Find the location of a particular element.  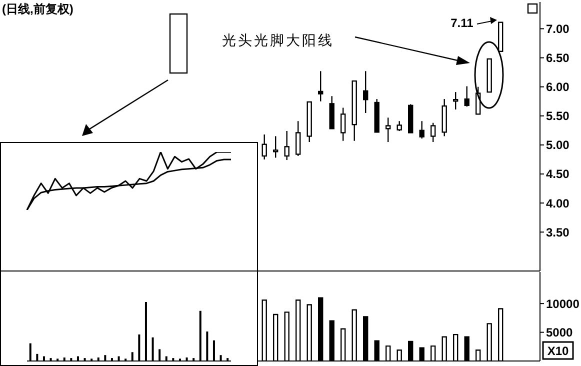

chart-title: (日线,前复权) is located at coordinates (38, 9).